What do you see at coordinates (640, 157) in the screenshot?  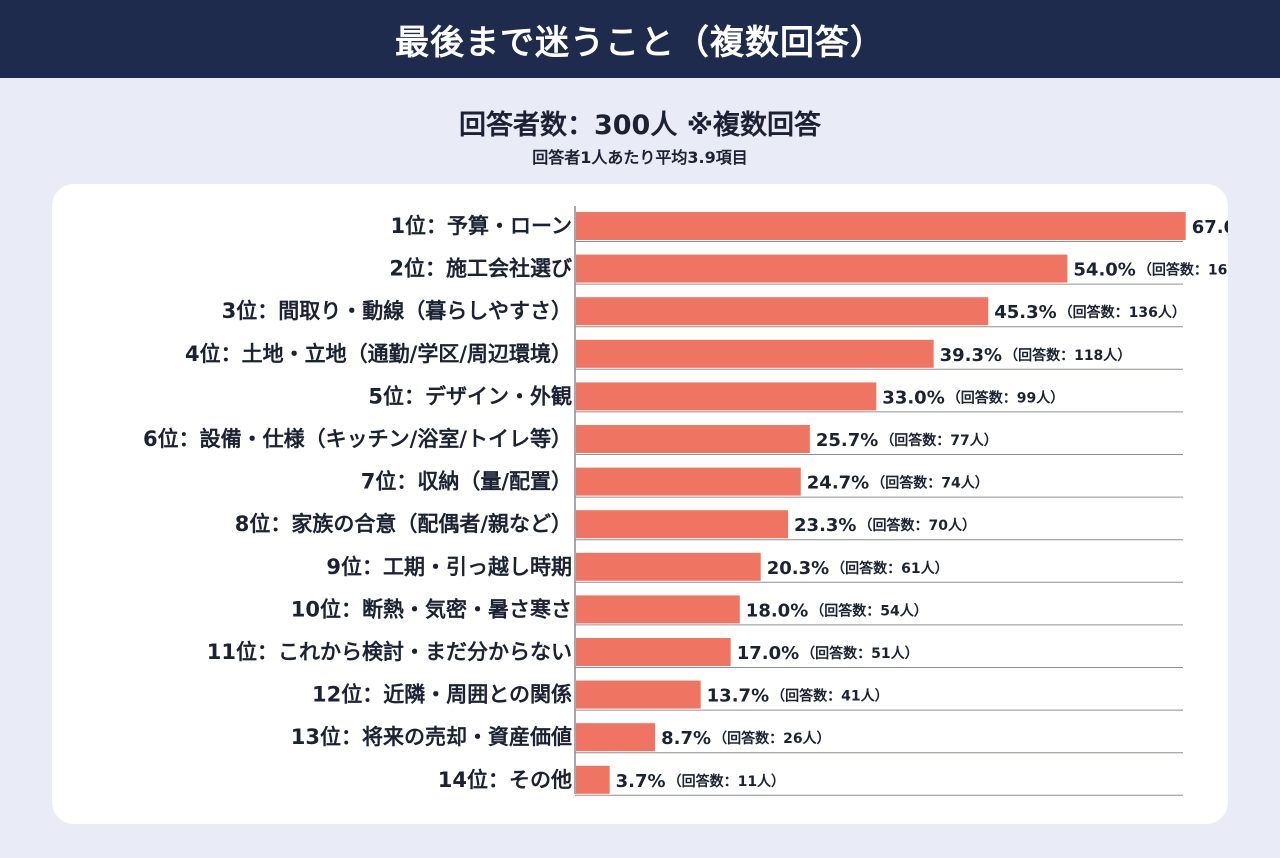 I see `average-items-note: 回答者1人あたり平均3.9項目` at bounding box center [640, 157].